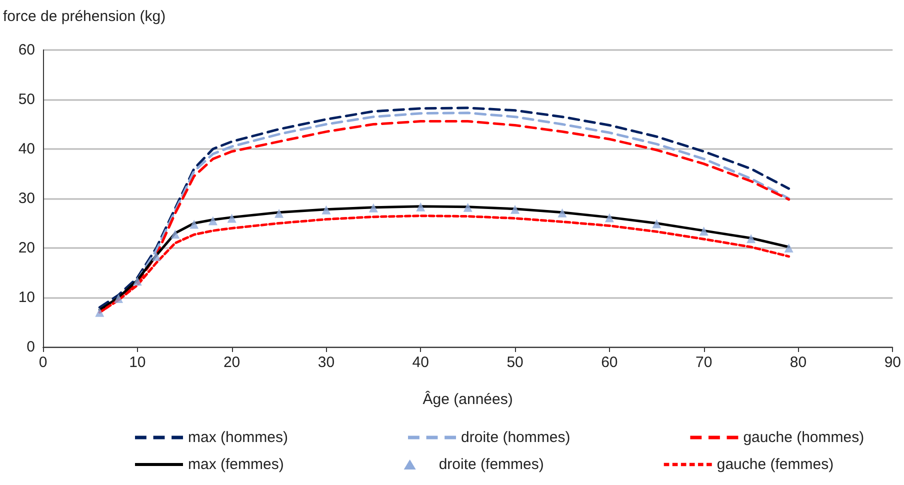 The height and width of the screenshot is (485, 904). What do you see at coordinates (26, 99) in the screenshot?
I see `y-tick-label: 50` at bounding box center [26, 99].